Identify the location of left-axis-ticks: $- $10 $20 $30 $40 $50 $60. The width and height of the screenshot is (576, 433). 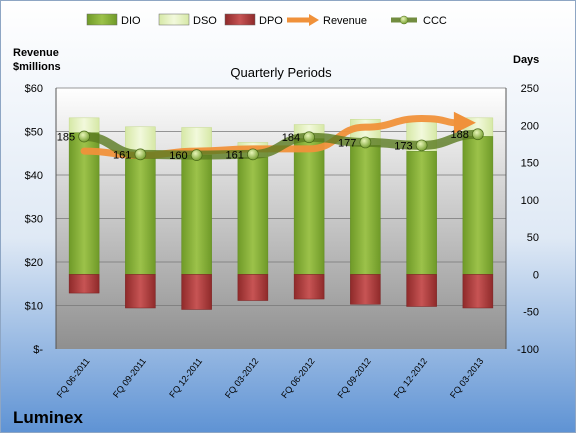
(34, 219).